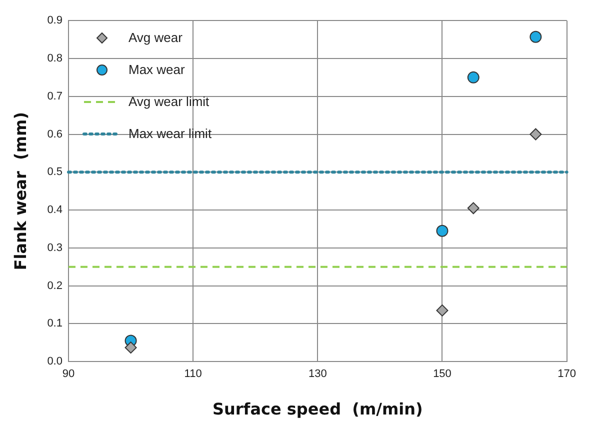 This screenshot has height=432, width=590. Describe the element at coordinates (442, 374) in the screenshot. I see `x-tick-label: 150` at that location.